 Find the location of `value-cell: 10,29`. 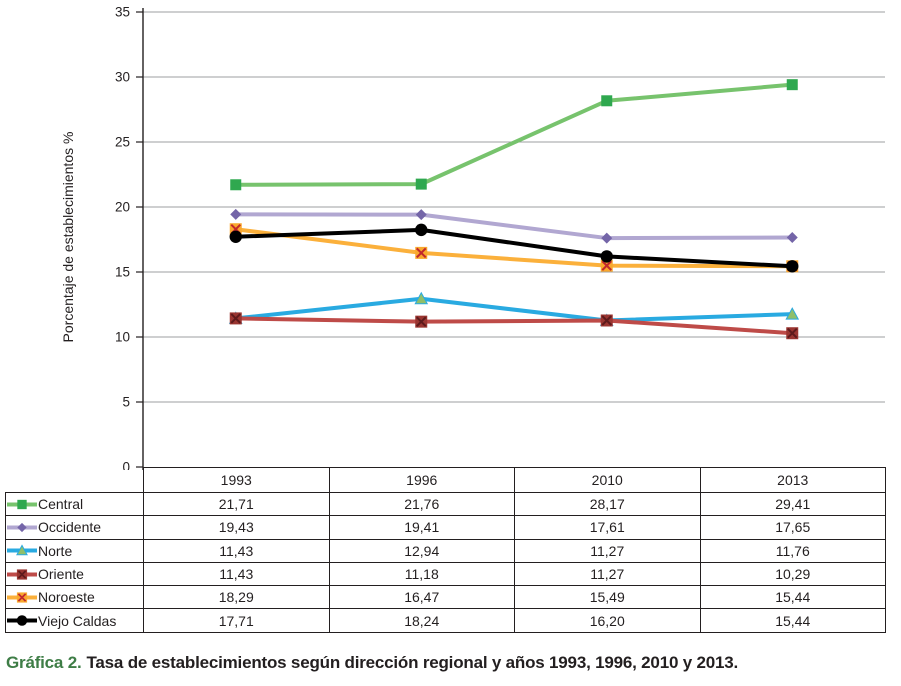

value-cell: 10,29 is located at coordinates (792, 574).